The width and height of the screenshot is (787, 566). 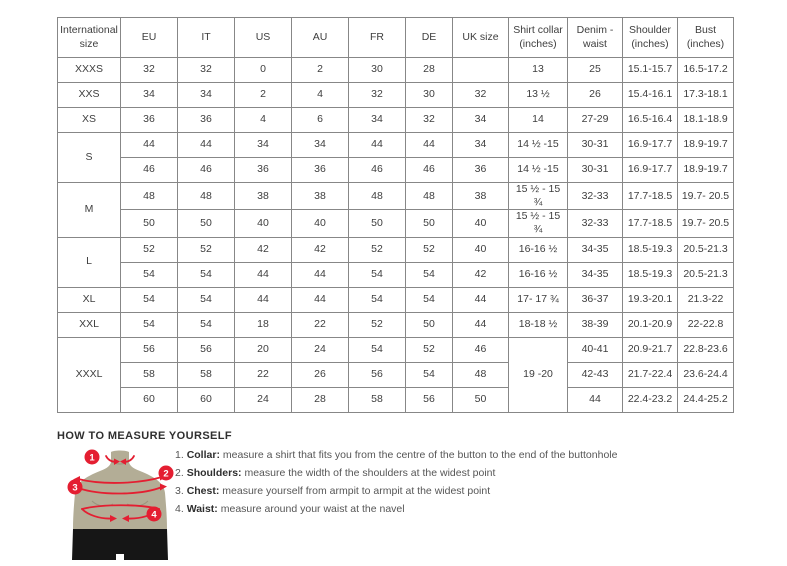 I want to click on column-header: International size, so click(x=89, y=37).